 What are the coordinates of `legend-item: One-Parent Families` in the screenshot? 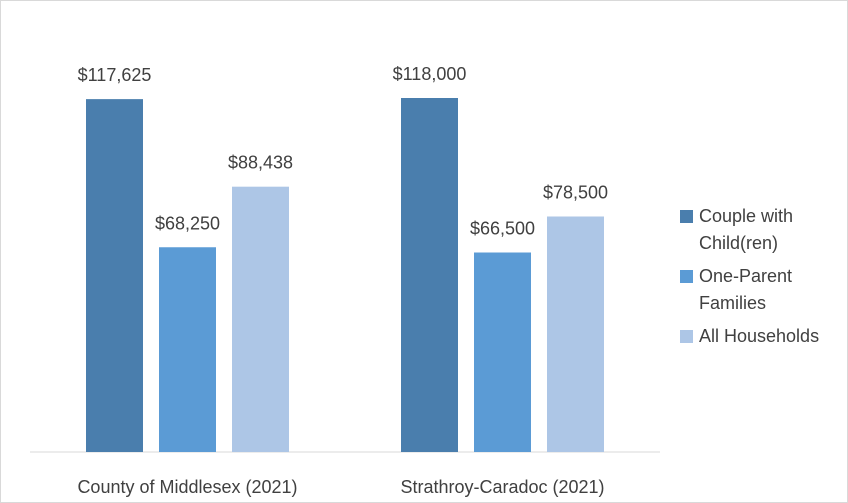 It's located at (763, 290).